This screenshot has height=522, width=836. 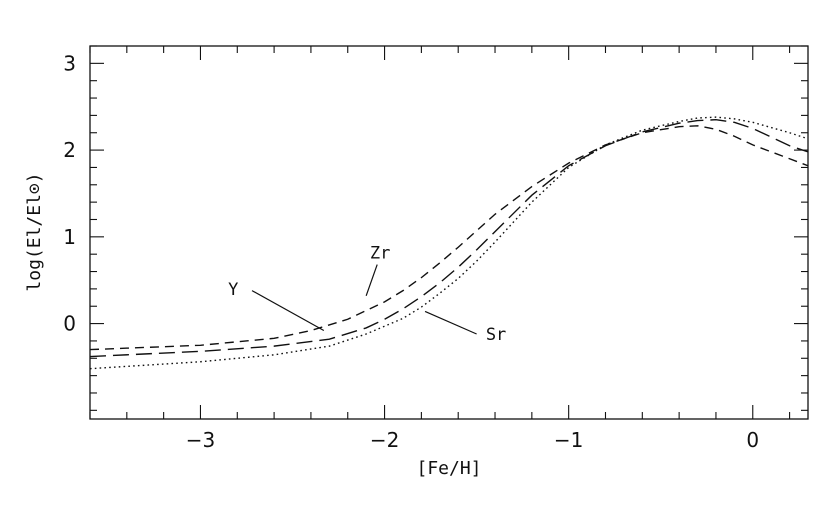 What do you see at coordinates (450, 322) in the screenshot?
I see `annotation-leader-sr` at bounding box center [450, 322].